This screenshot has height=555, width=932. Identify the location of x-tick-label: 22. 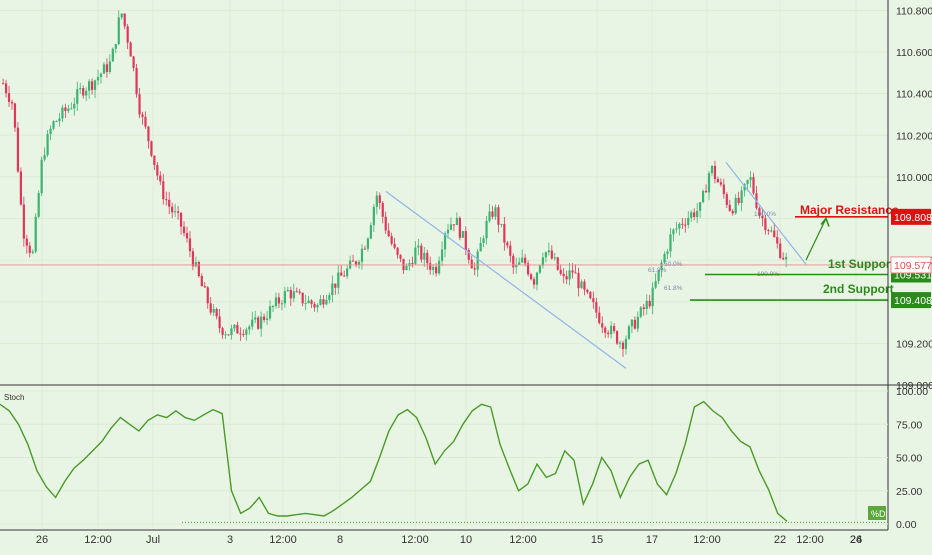
(780, 540).